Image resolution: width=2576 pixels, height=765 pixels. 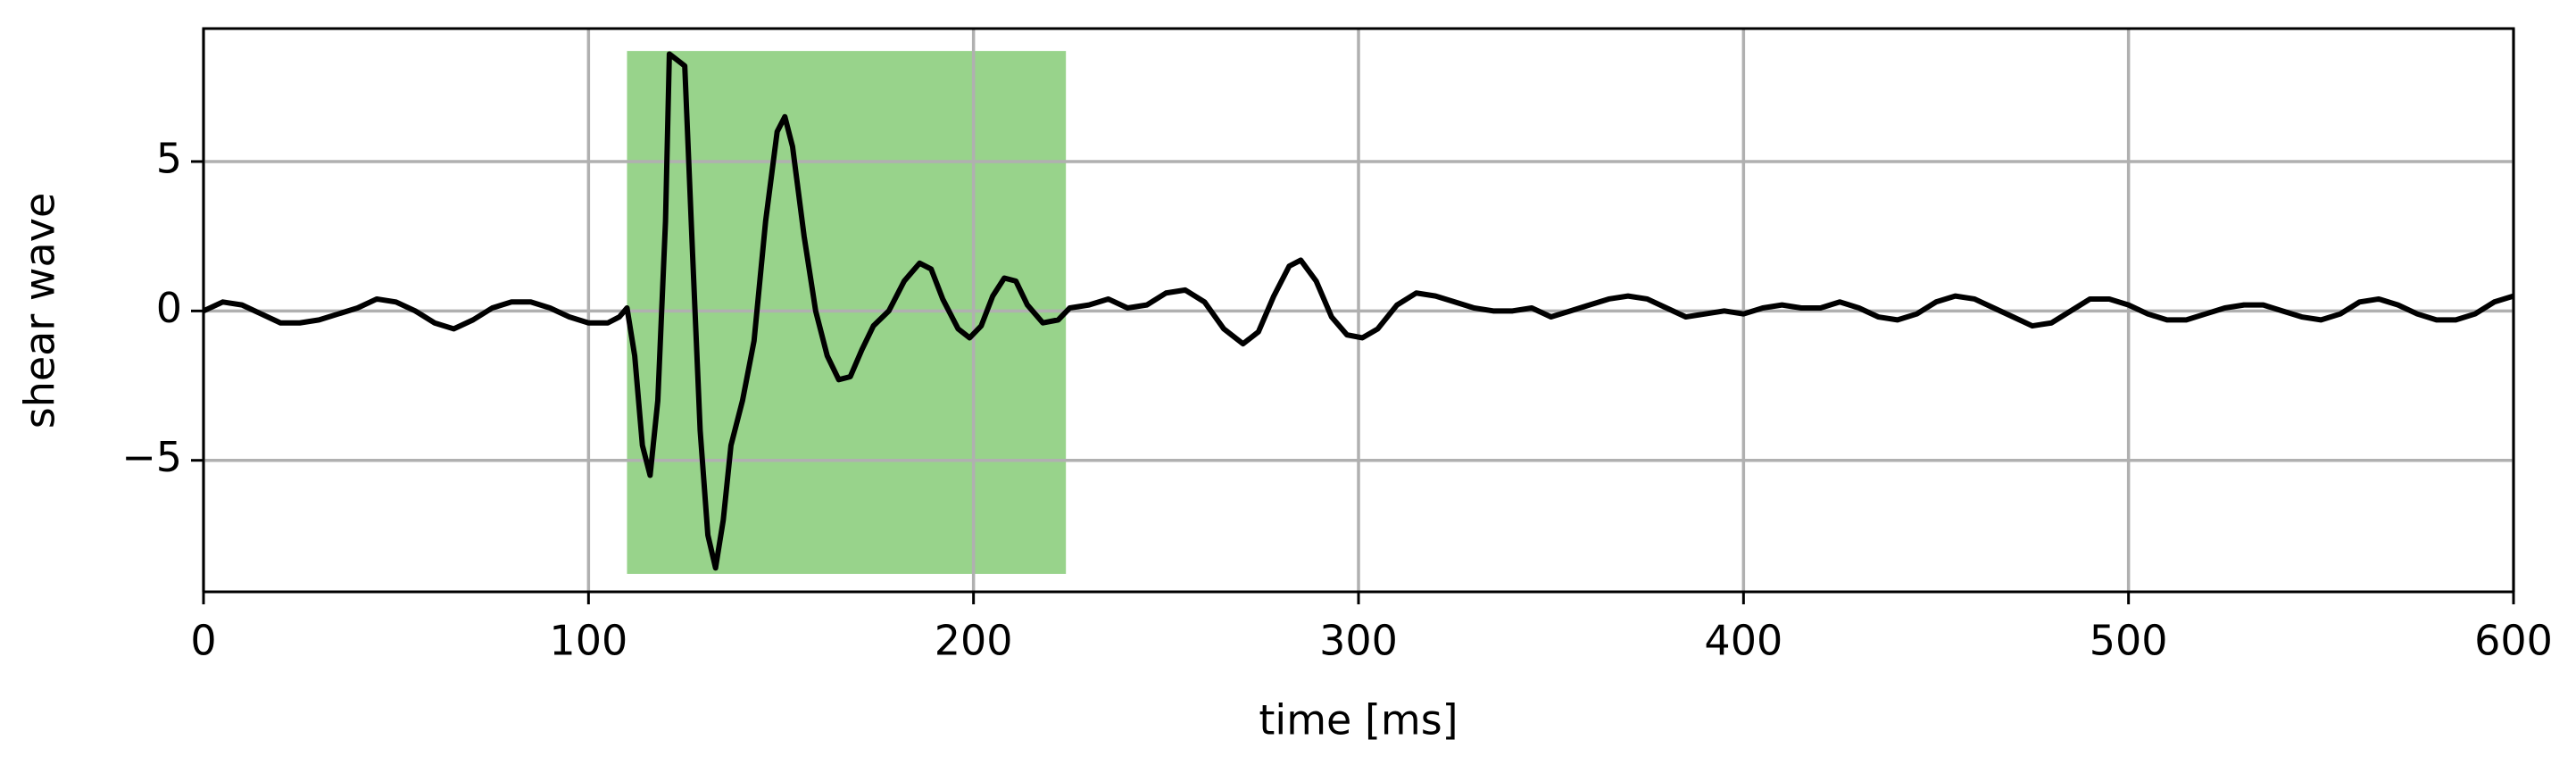 What do you see at coordinates (2129, 641) in the screenshot?
I see `x-tick-label: 500` at bounding box center [2129, 641].